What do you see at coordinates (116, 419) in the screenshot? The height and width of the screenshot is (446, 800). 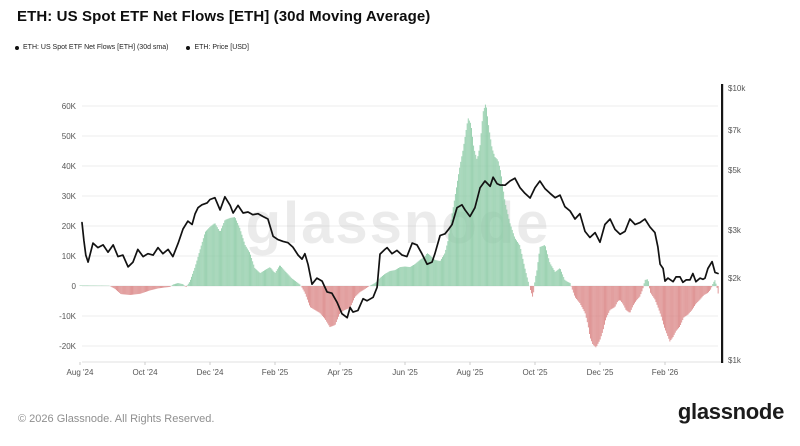 I see `copyright-text: © 2026 Glassnode. All Rights Reserved.` at bounding box center [116, 419].